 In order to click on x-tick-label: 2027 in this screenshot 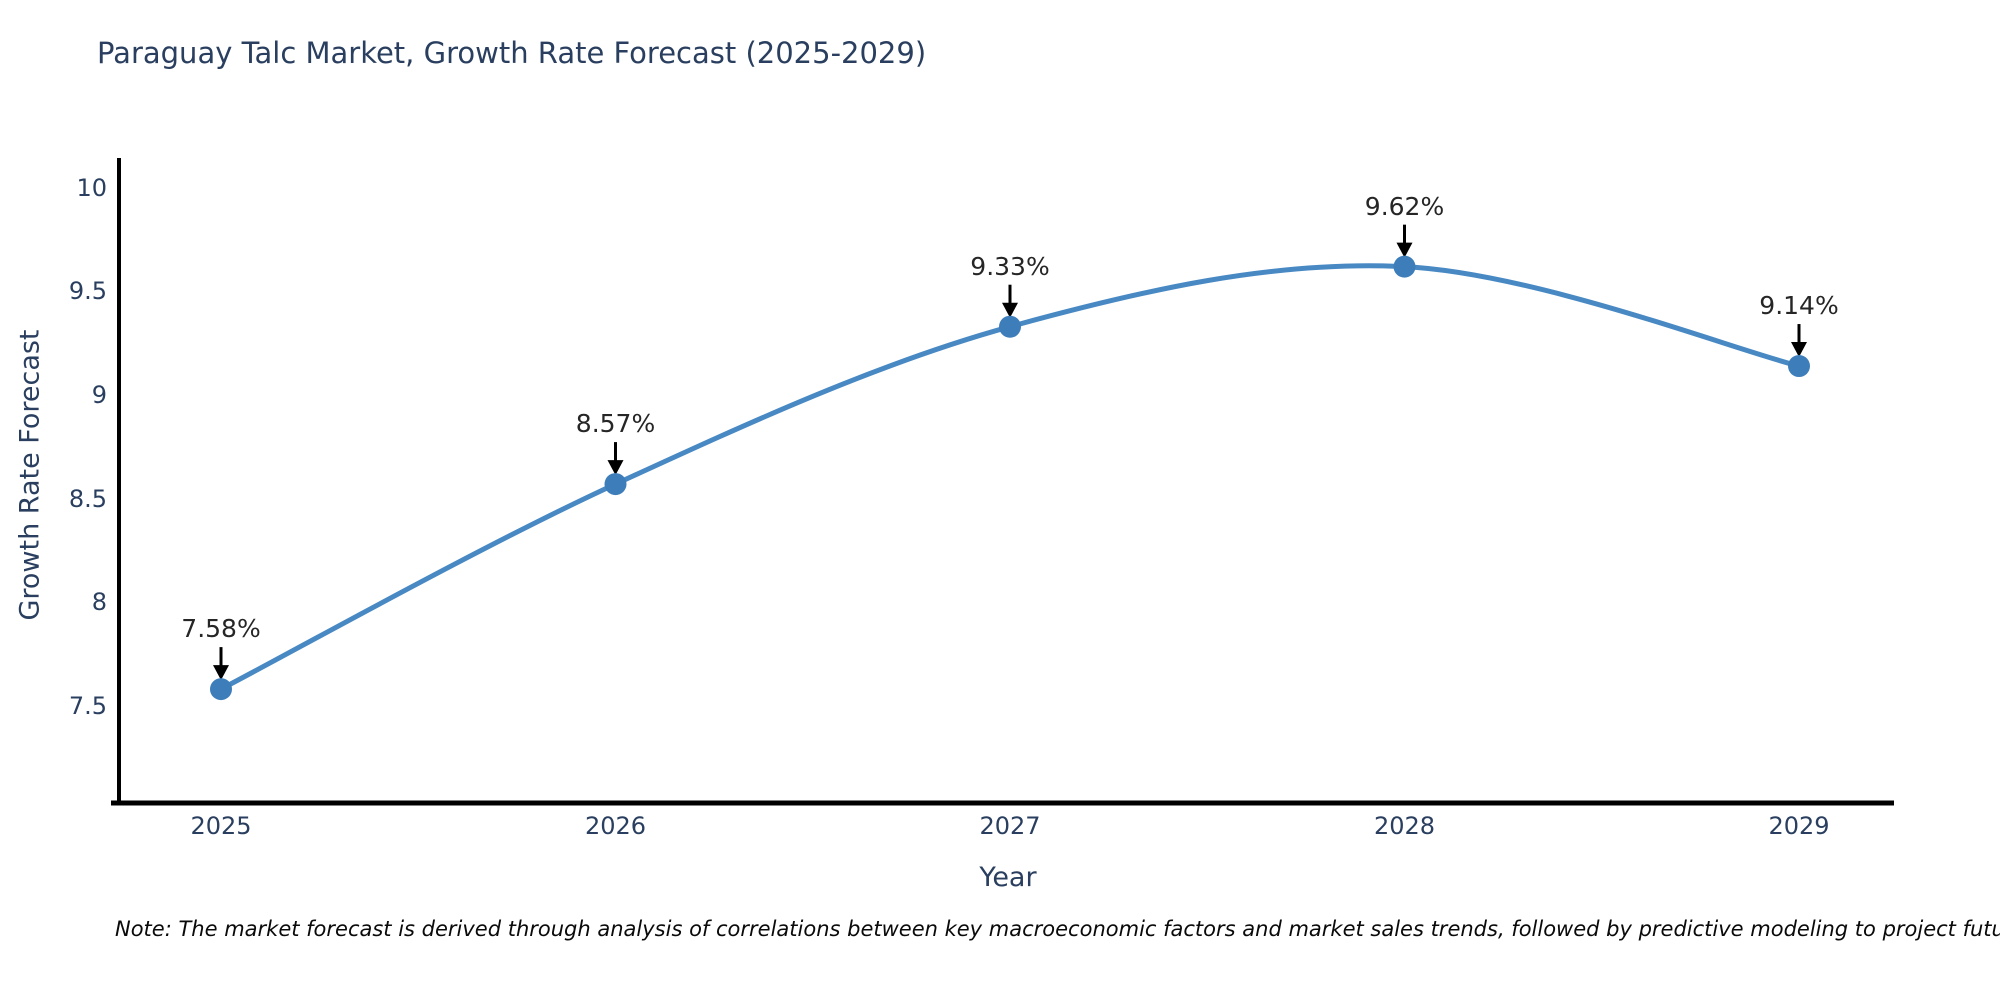, I will do `click(1010, 826)`.